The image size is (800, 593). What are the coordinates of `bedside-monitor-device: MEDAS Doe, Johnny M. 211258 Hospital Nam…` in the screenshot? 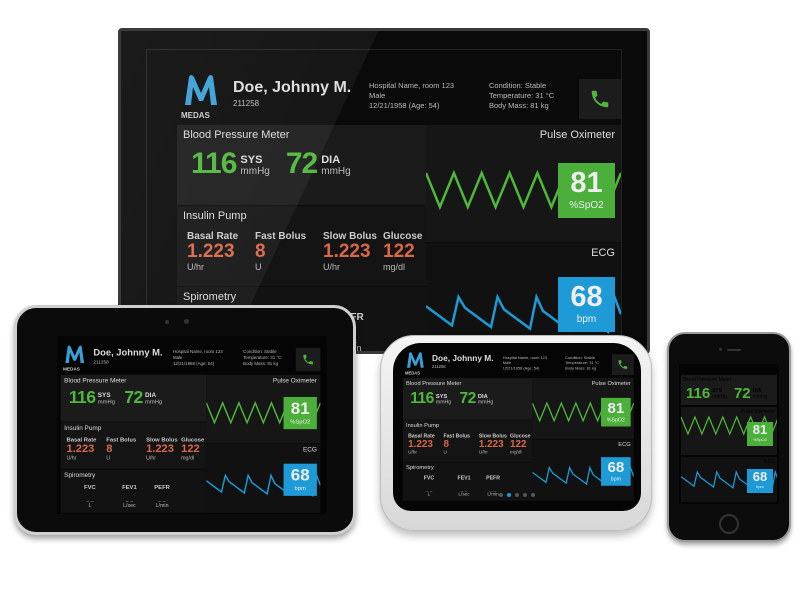 It's located at (516, 433).